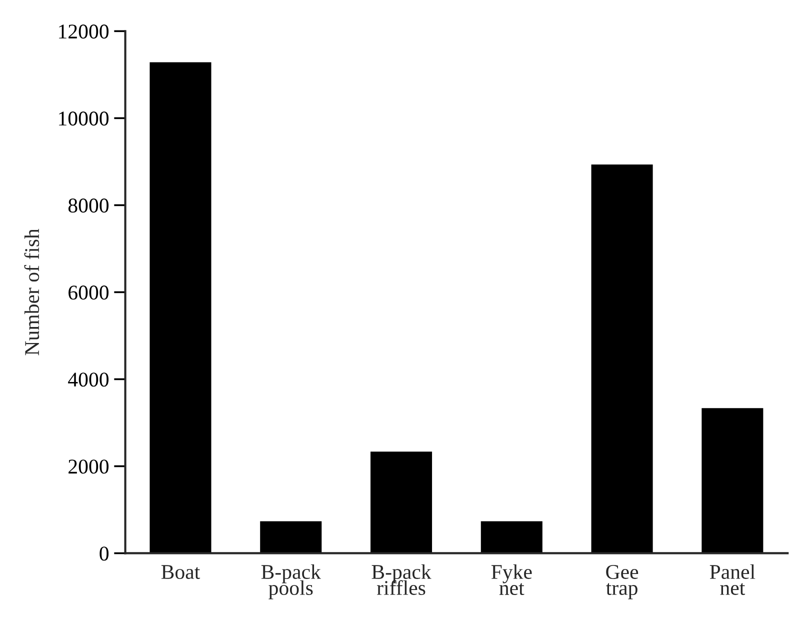 This screenshot has width=798, height=623. What do you see at coordinates (84, 31) in the screenshot?
I see `y-tick-label: 12000` at bounding box center [84, 31].